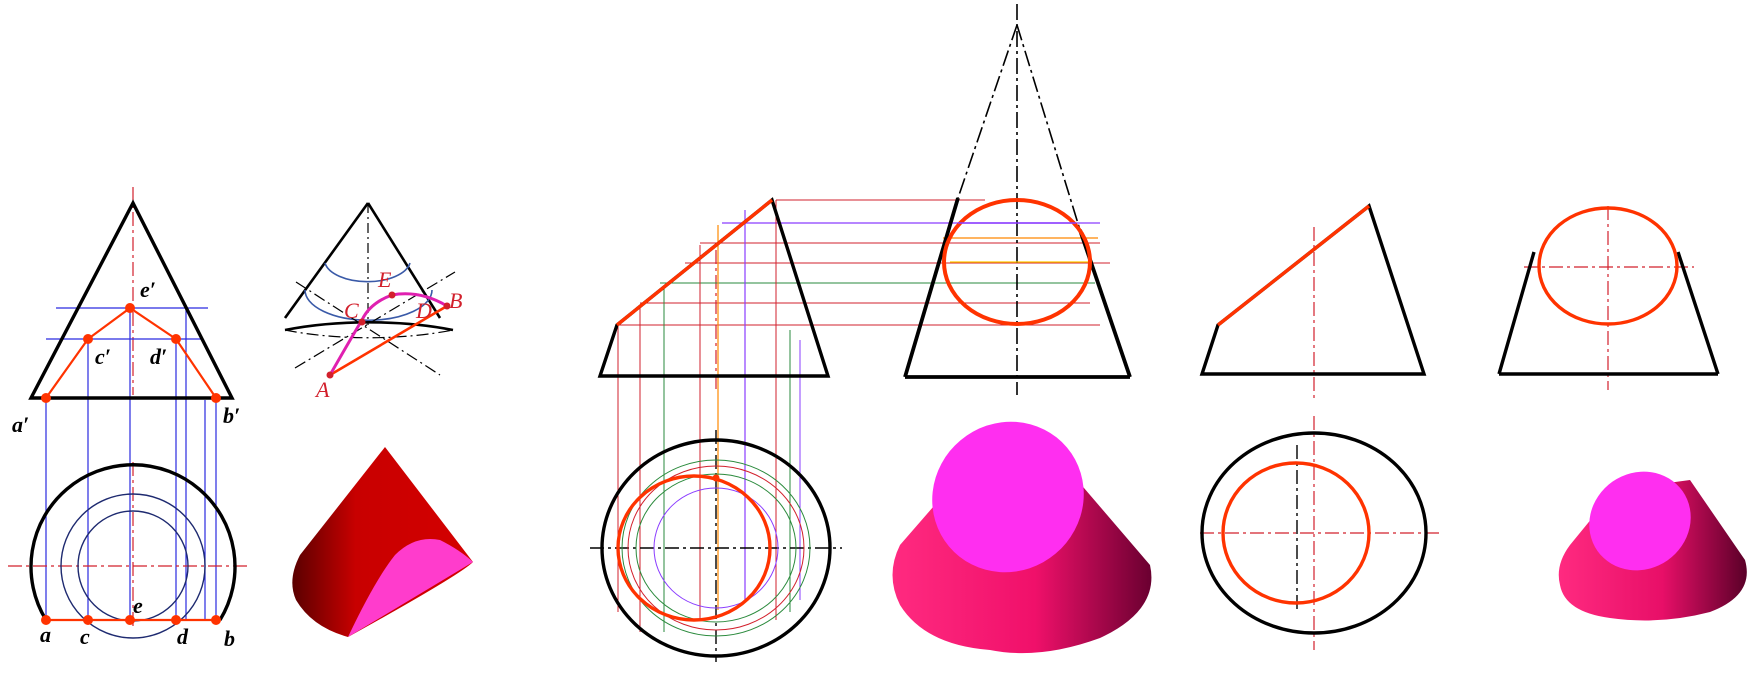  Describe the element at coordinates (423, 310) in the screenshot. I see `label-D: D` at that location.